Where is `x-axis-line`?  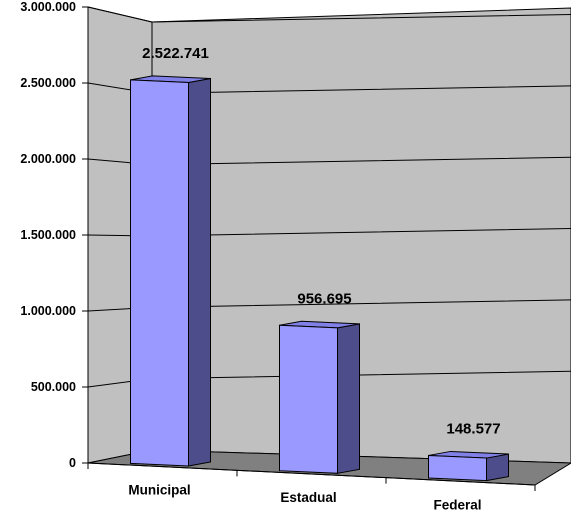
x-axis-line is located at coordinates (311, 474).